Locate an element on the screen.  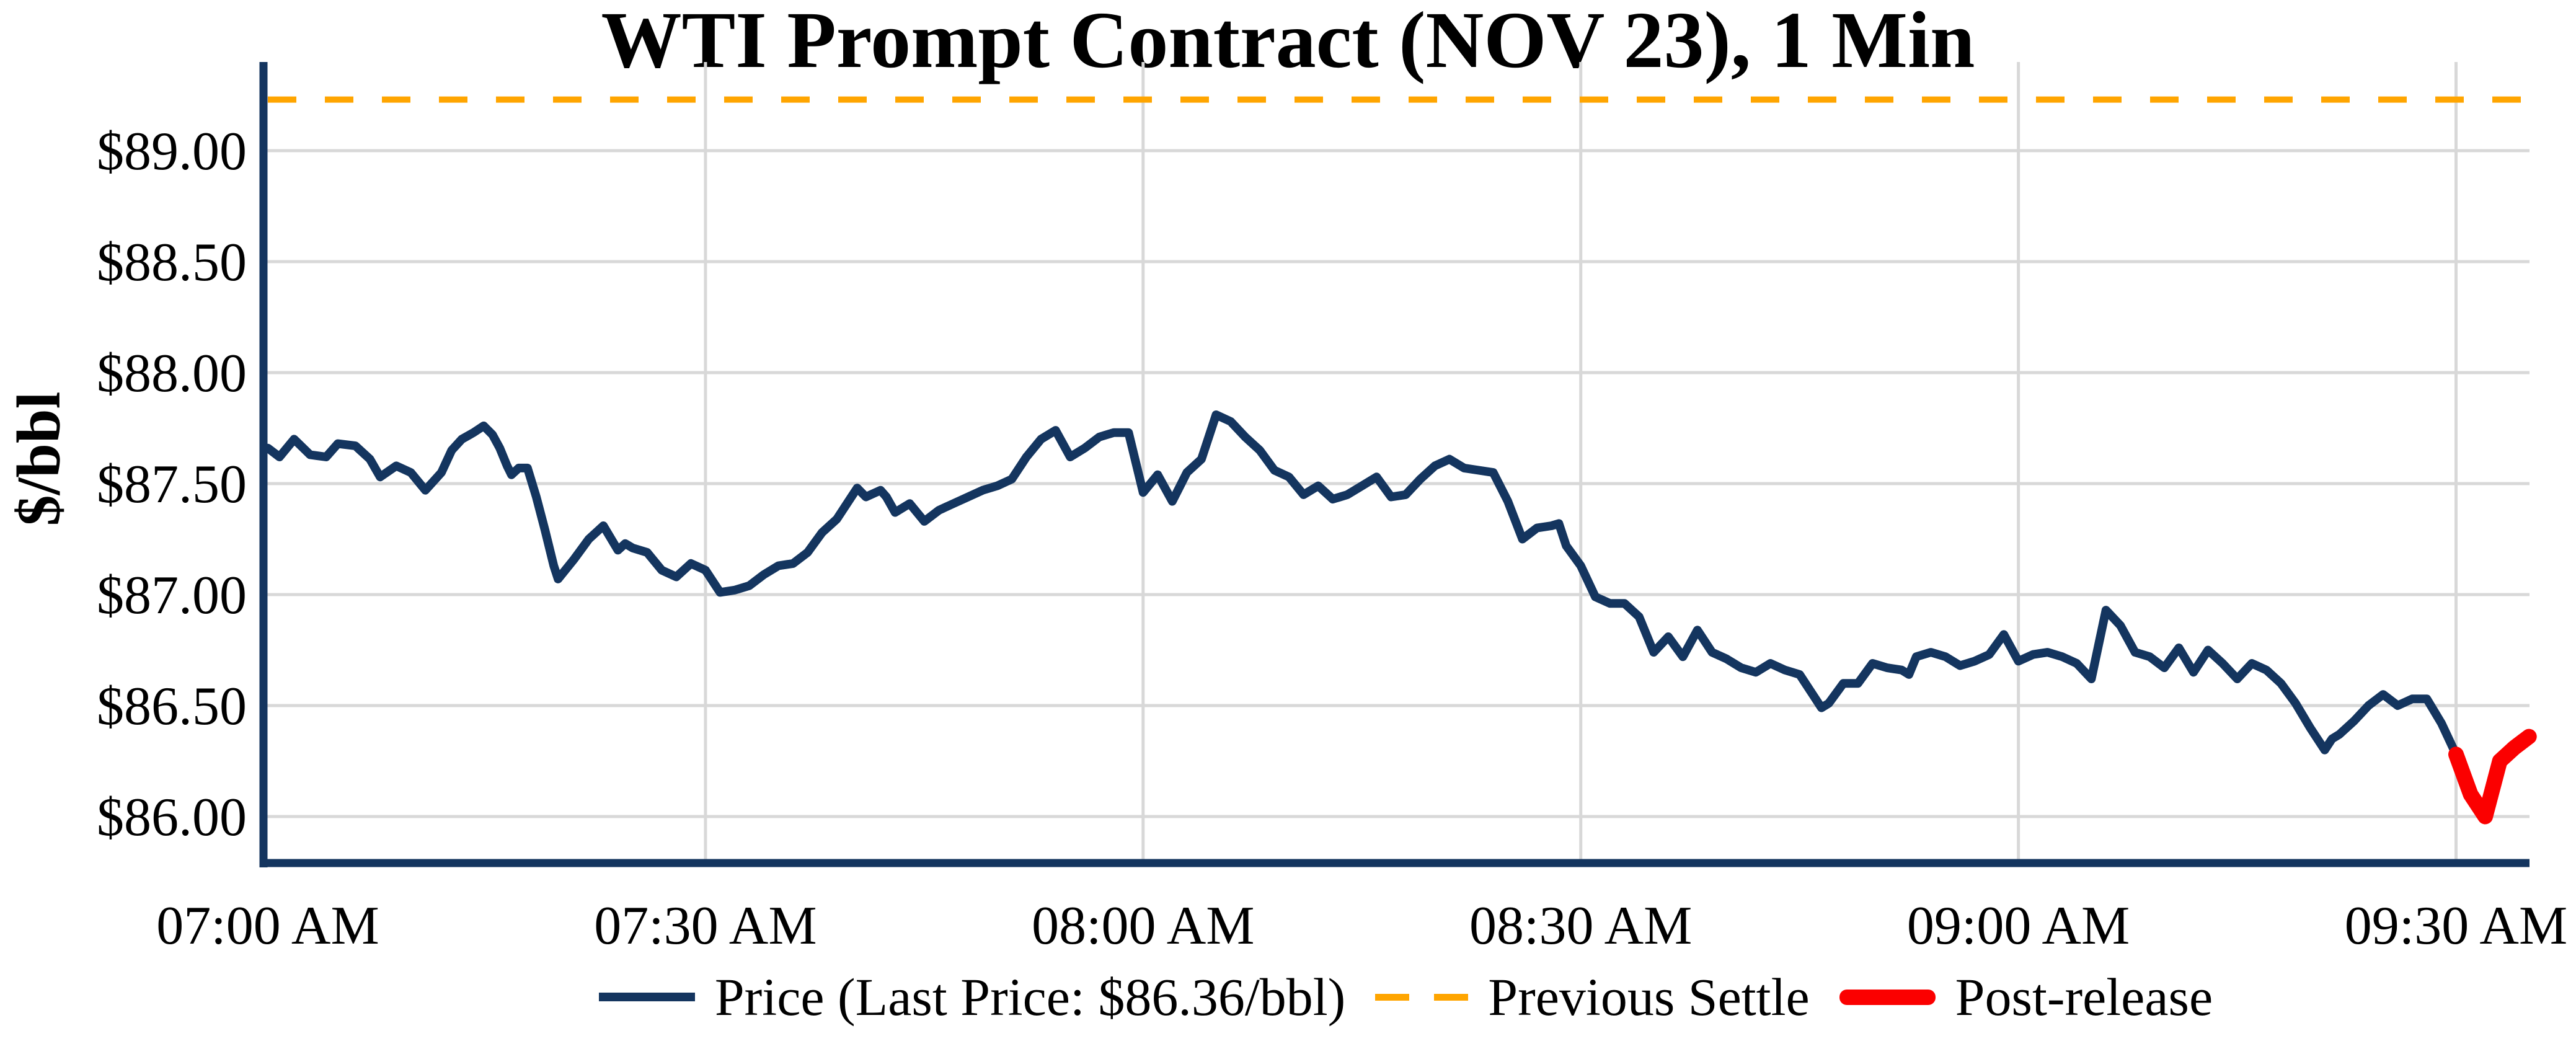
legend-item-post-release: Post-release is located at coordinates (2026, 997).